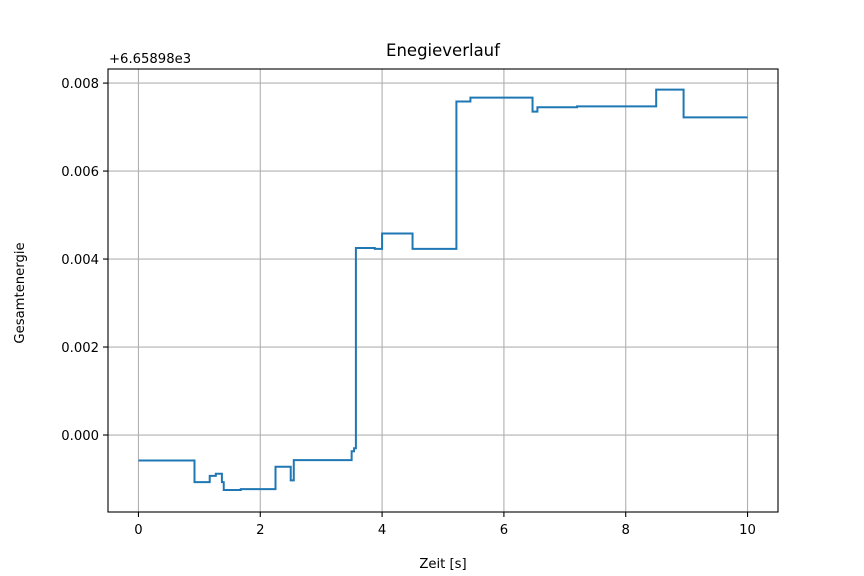  Describe the element at coordinates (626, 530) in the screenshot. I see `x-tick-label: 8` at that location.